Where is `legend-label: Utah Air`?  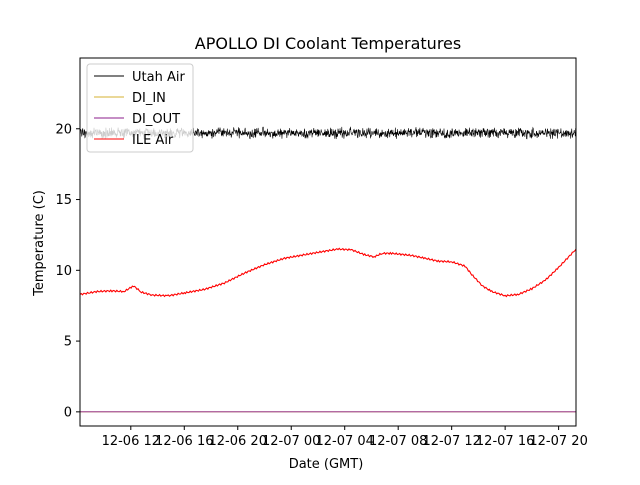
legend-label: Utah Air is located at coordinates (158, 77).